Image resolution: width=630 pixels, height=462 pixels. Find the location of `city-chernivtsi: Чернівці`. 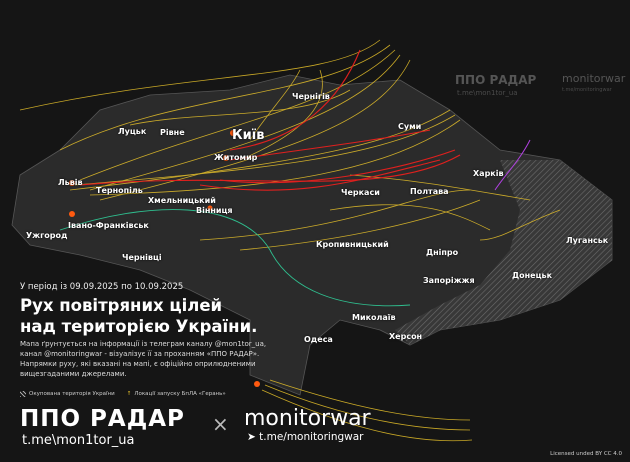

city-chernivtsi: Чернівці is located at coordinates (142, 257).